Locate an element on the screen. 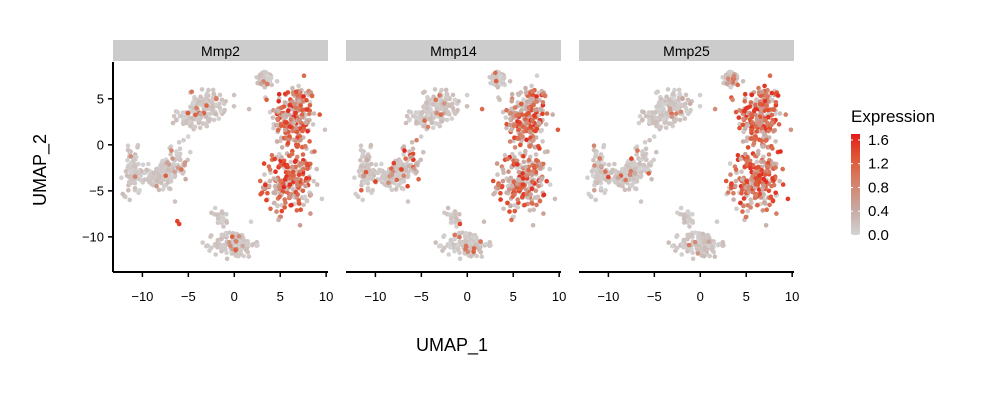 This screenshot has width=1000, height=400. y-axis-title: UMAP_2 is located at coordinates (40, 170).